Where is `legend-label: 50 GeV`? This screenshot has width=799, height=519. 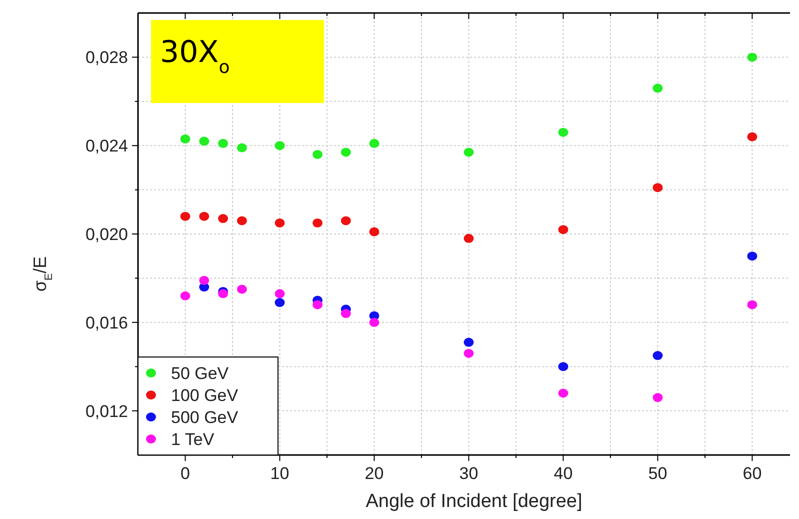 legend-label: 50 GeV is located at coordinates (200, 373).